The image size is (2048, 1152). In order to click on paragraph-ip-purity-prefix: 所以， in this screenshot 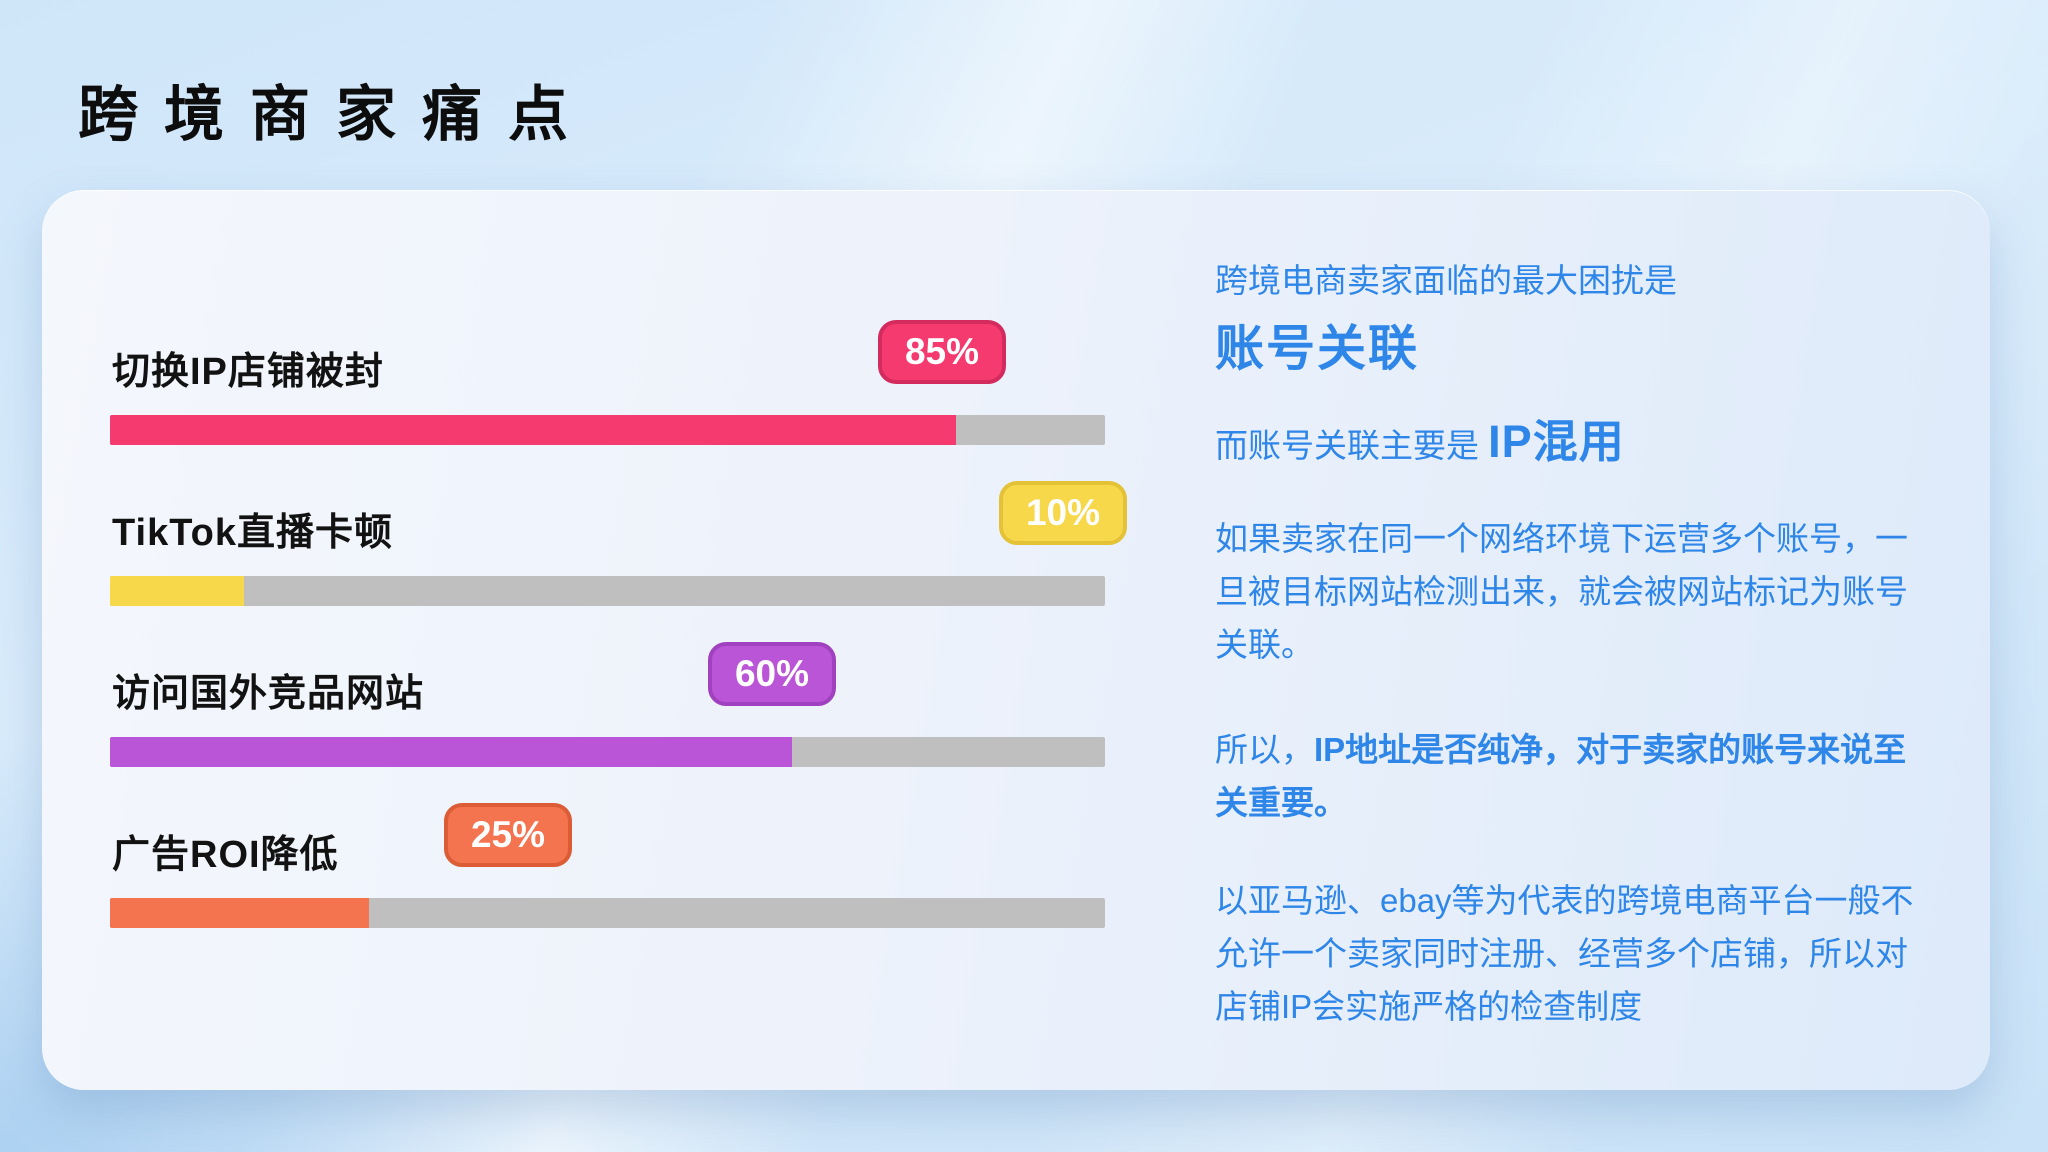, I will do `click(1264, 749)`.